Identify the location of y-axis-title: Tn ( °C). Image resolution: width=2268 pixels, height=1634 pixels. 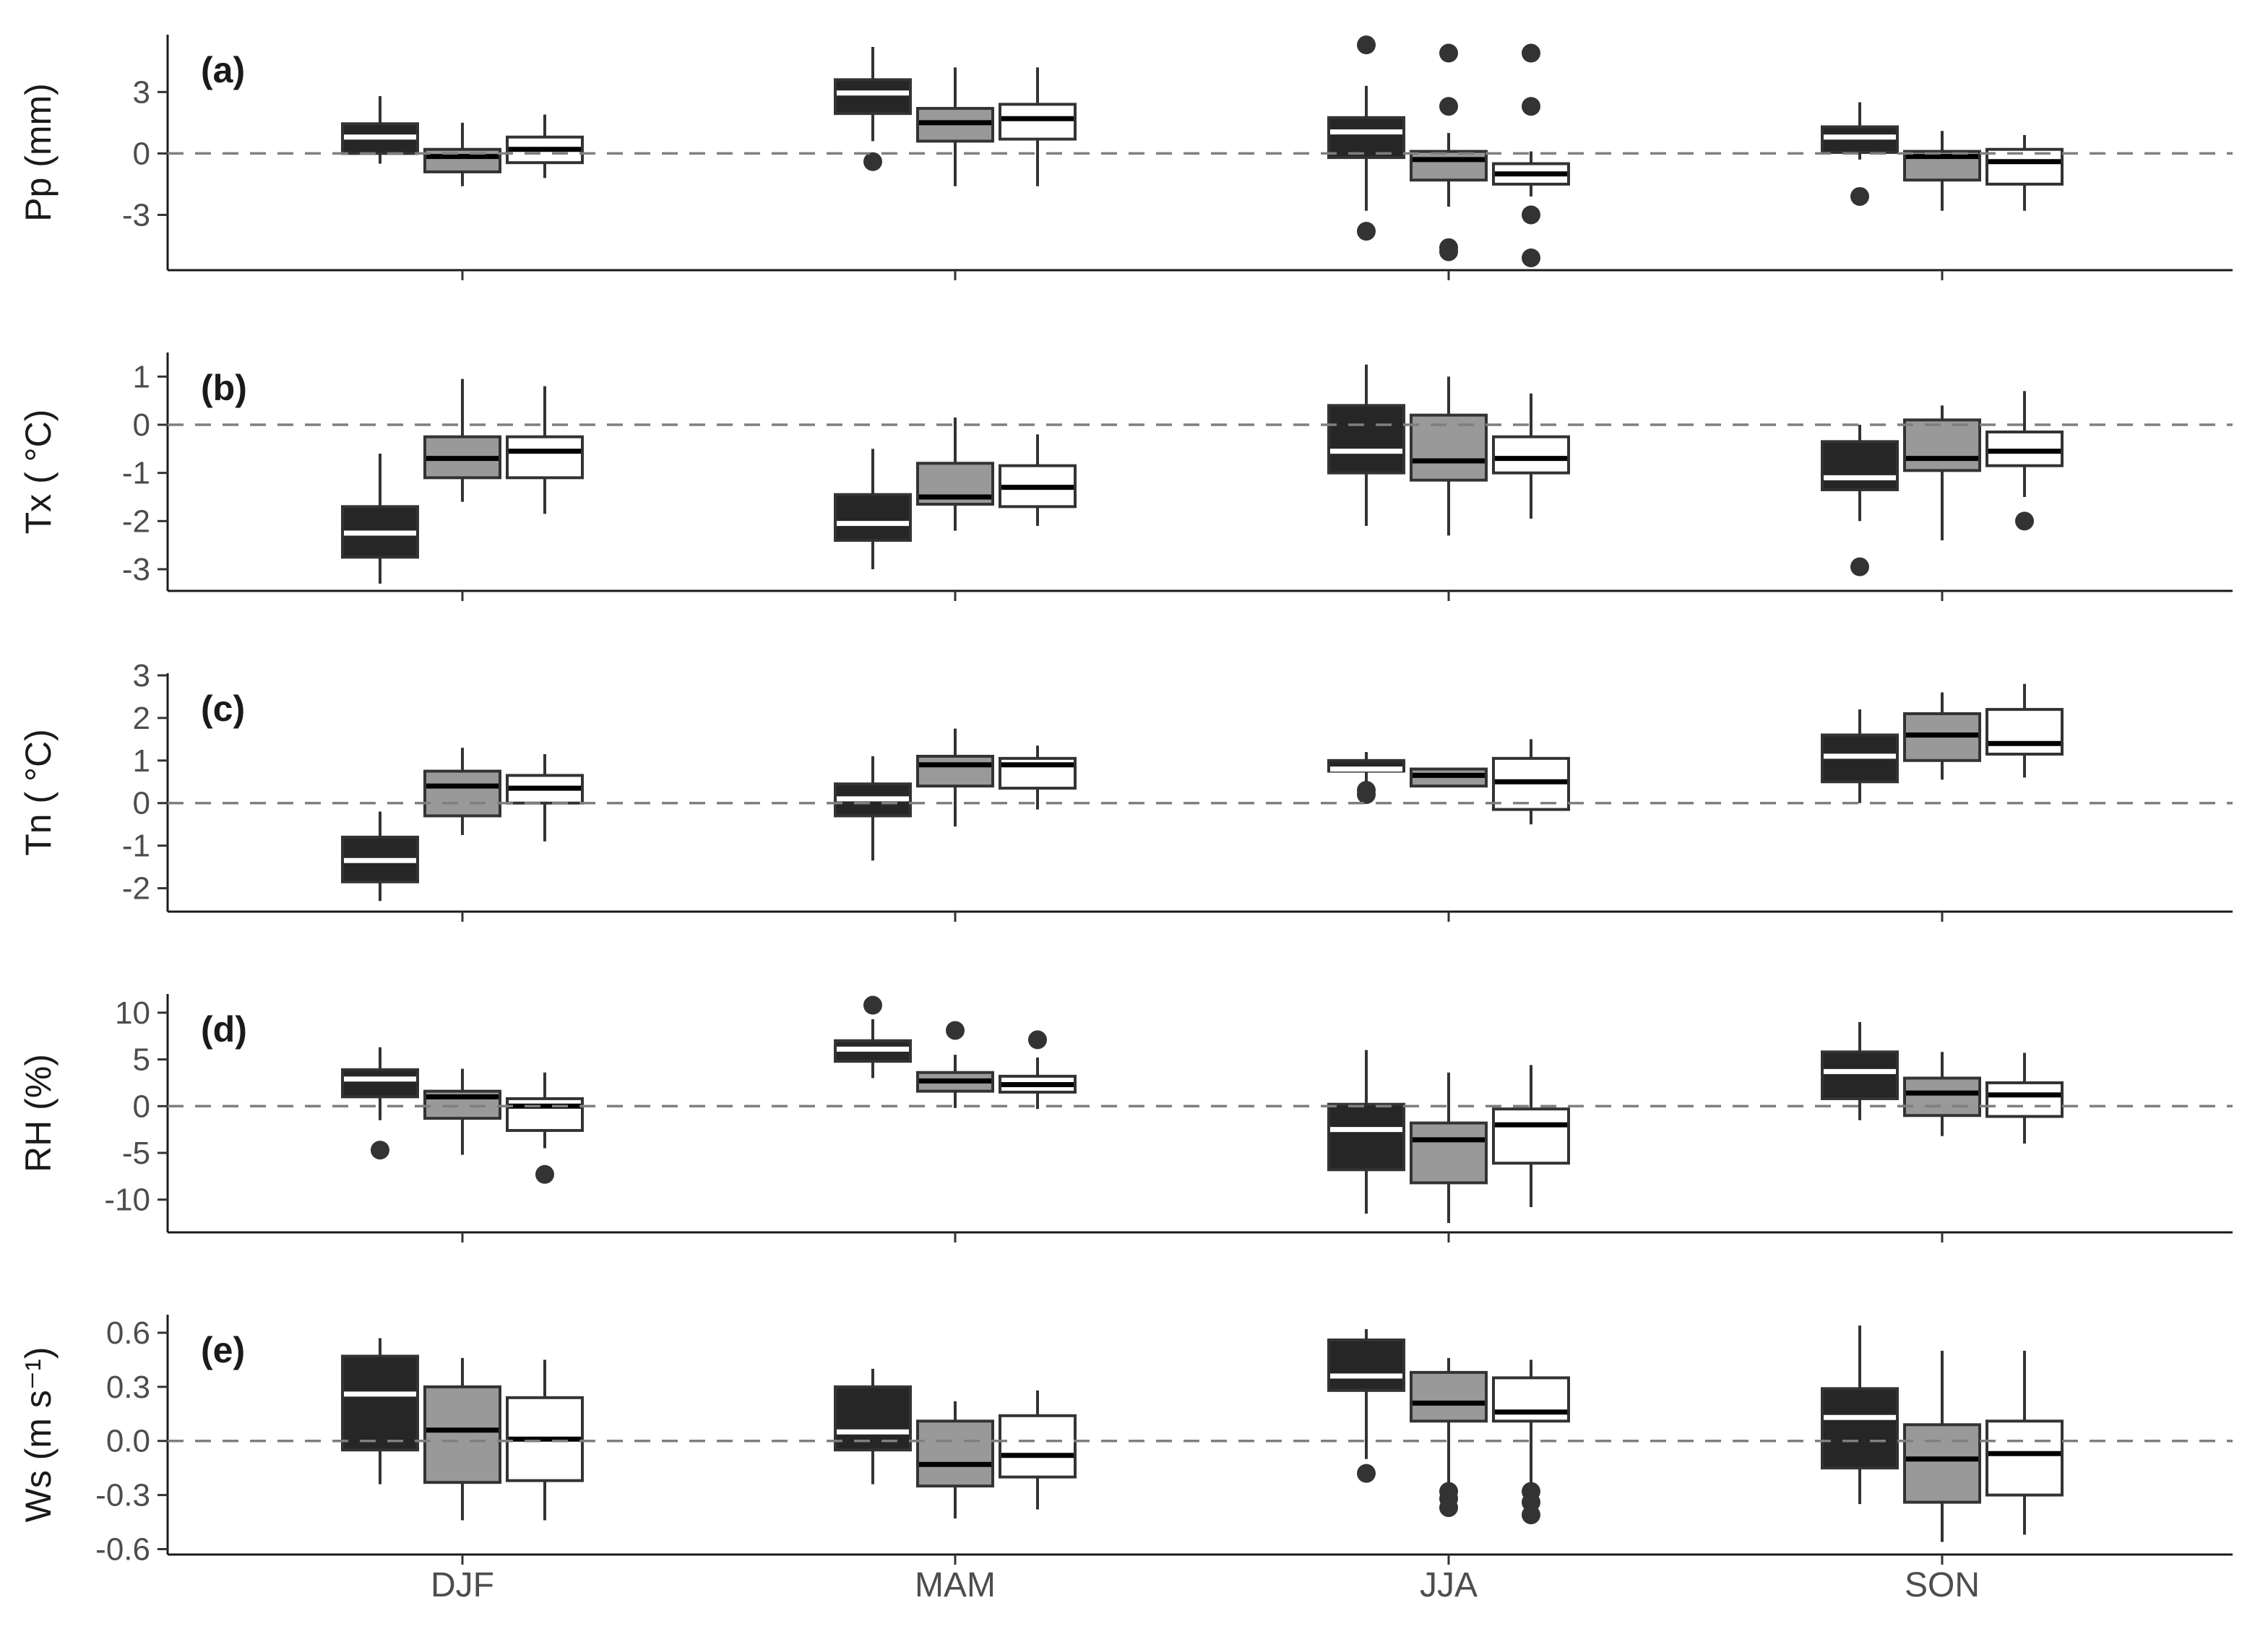
(38, 792).